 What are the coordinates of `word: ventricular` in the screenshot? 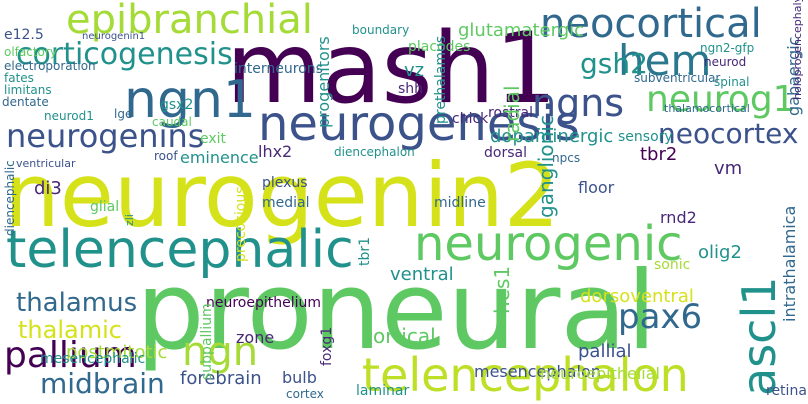 It's located at (46, 163).